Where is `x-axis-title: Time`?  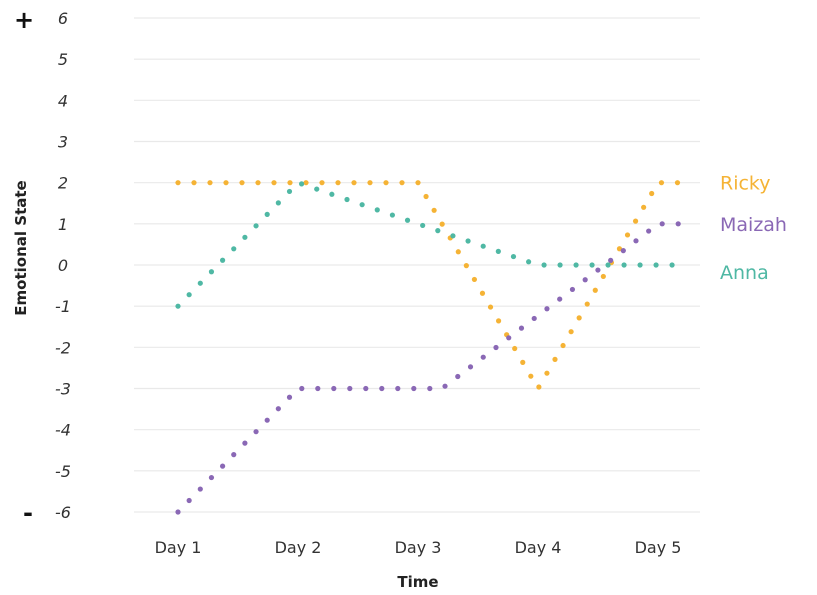
x-axis-title: Time is located at coordinates (417, 582).